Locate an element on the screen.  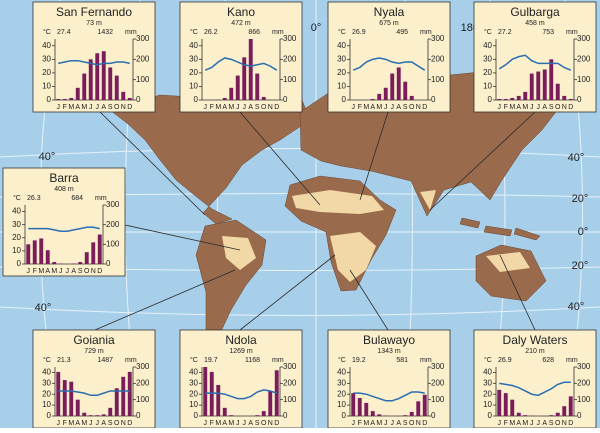
y-tick-label: 30 is located at coordinates (193, 58).